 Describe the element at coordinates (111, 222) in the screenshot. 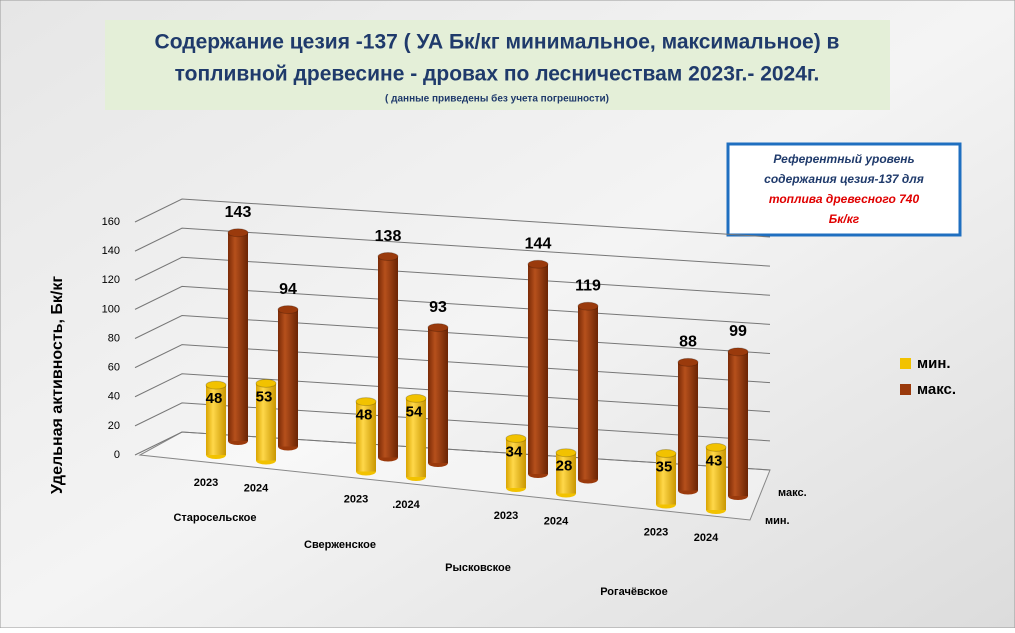

I see `y-tick-label: 160` at that location.